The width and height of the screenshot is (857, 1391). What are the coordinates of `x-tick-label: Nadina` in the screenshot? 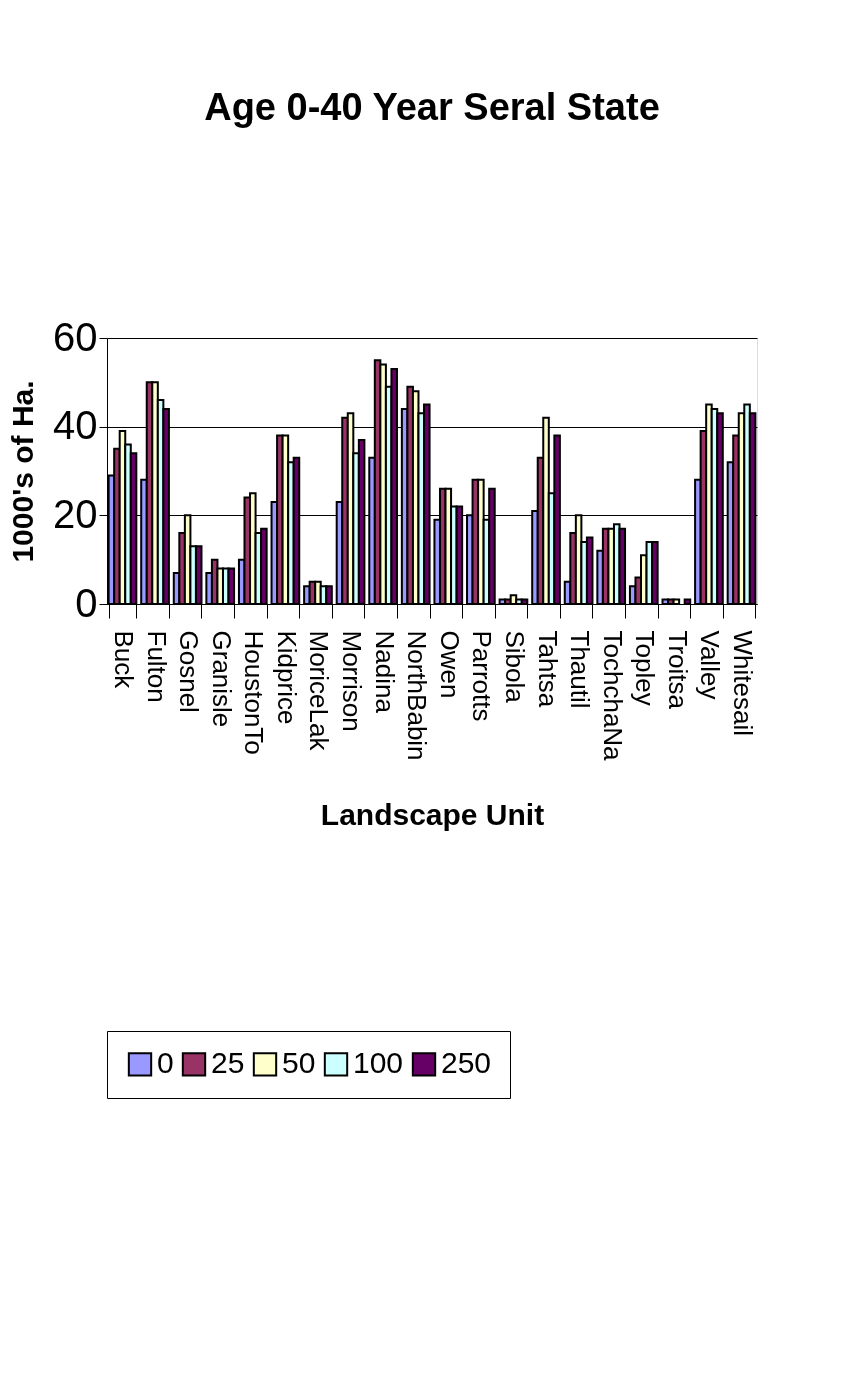 It's located at (384, 672).